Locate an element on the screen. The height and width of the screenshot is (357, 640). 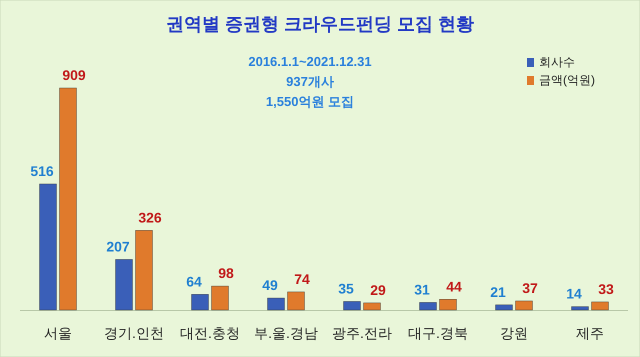
data-label: 35 is located at coordinates (346, 288).